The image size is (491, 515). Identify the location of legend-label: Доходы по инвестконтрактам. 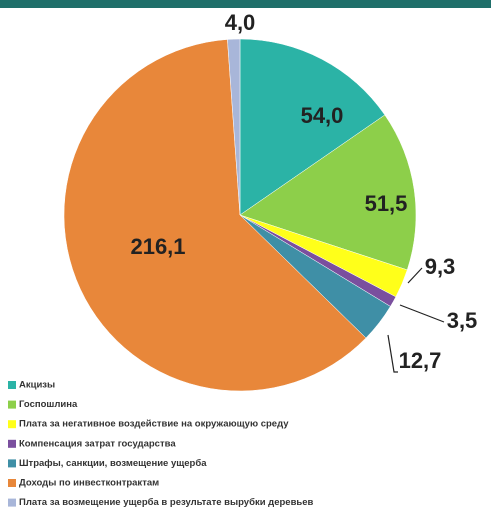
(89, 483).